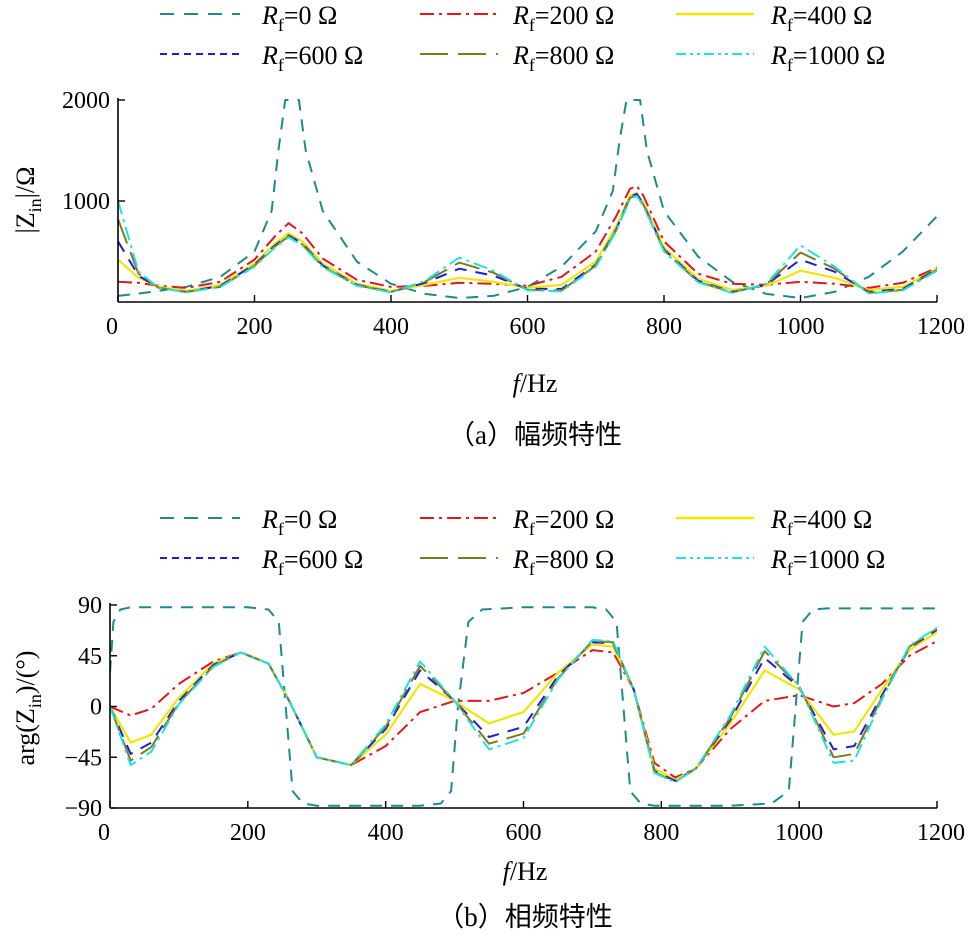 The image size is (973, 938). I want to click on legend-a-entry-4: Rf=800 Ω, so click(517, 58).